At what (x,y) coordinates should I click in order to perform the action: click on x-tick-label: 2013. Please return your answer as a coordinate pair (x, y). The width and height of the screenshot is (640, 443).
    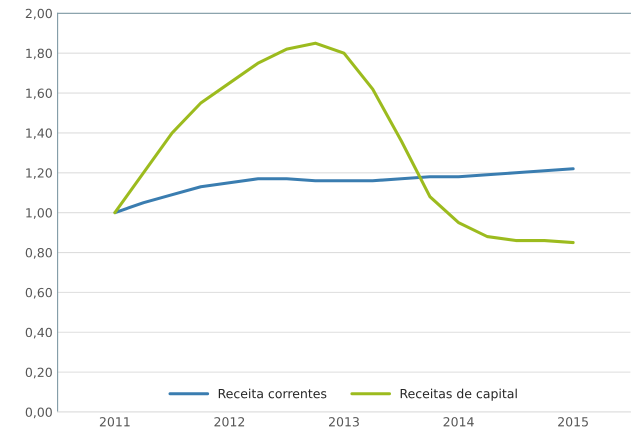
    Looking at the image, I should click on (344, 422).